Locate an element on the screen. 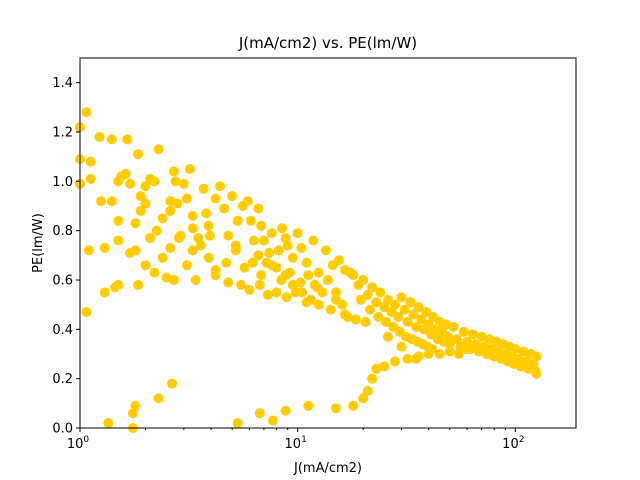 This screenshot has height=480, width=640. x-axis-label: J(mA/cm2) is located at coordinates (327, 468).